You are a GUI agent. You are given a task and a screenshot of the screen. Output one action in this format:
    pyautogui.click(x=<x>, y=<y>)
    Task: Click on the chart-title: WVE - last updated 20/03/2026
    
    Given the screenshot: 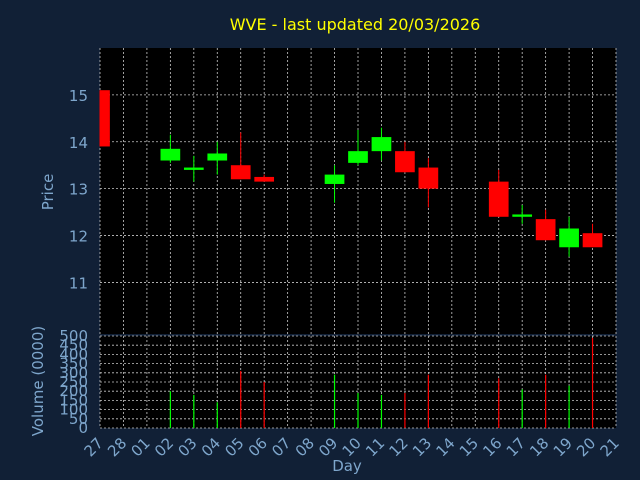 What is the action you would take?
    pyautogui.click(x=355, y=24)
    